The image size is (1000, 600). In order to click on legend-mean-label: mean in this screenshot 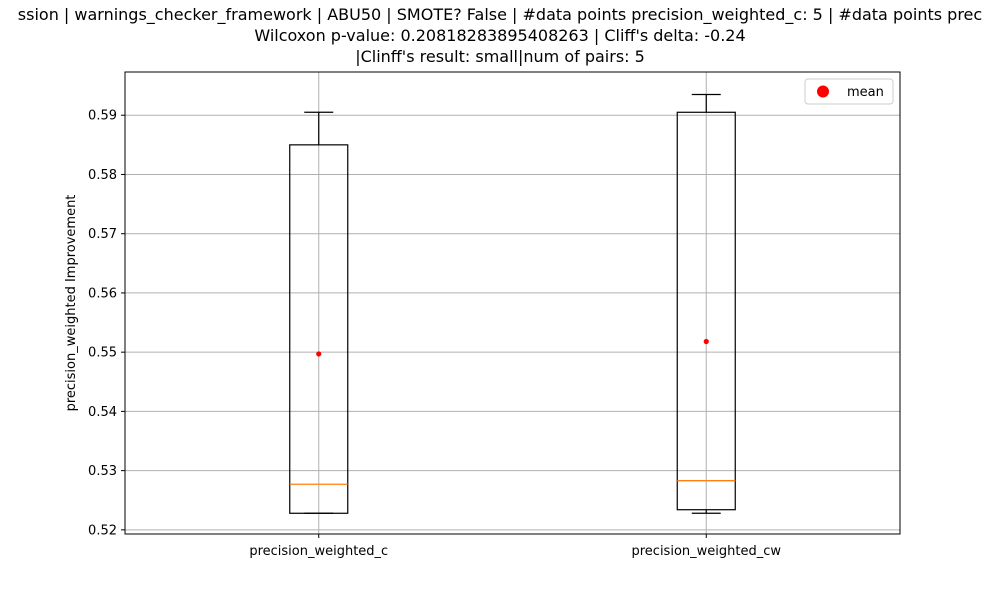, I will do `click(865, 92)`.